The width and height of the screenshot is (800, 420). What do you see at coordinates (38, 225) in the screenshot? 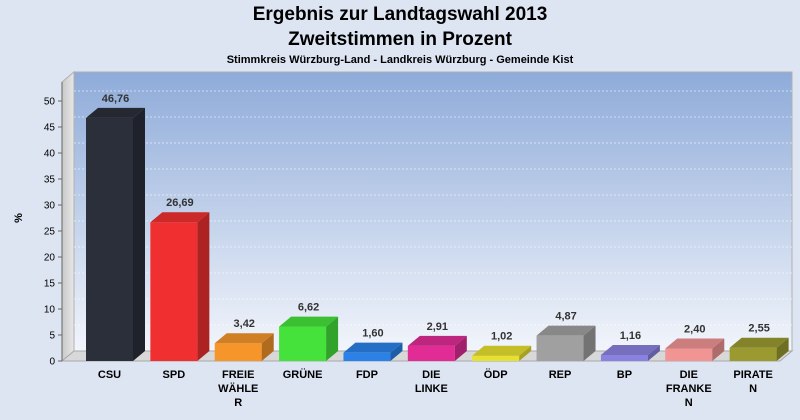
I see `y-axis: 0 5 10 15 20 25 30 35 40 45 50%` at bounding box center [38, 225].